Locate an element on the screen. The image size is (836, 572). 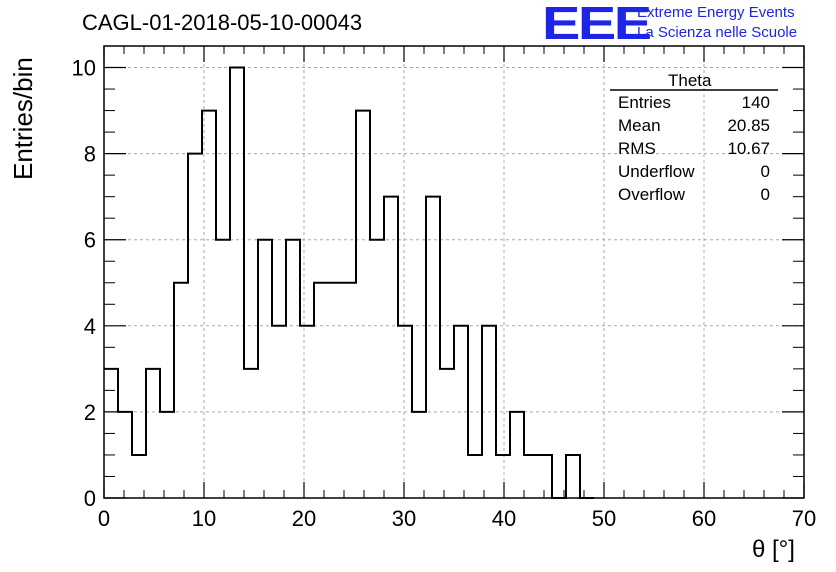
stats-row-rms: RMS 10.67 is located at coordinates (694, 149).